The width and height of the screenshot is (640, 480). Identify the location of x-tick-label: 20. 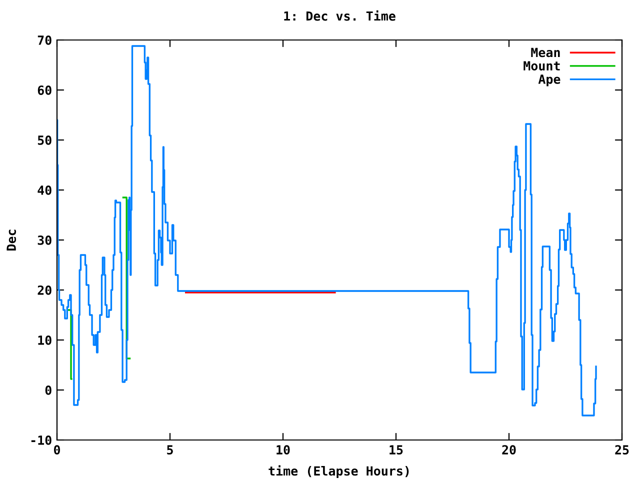
(509, 450).